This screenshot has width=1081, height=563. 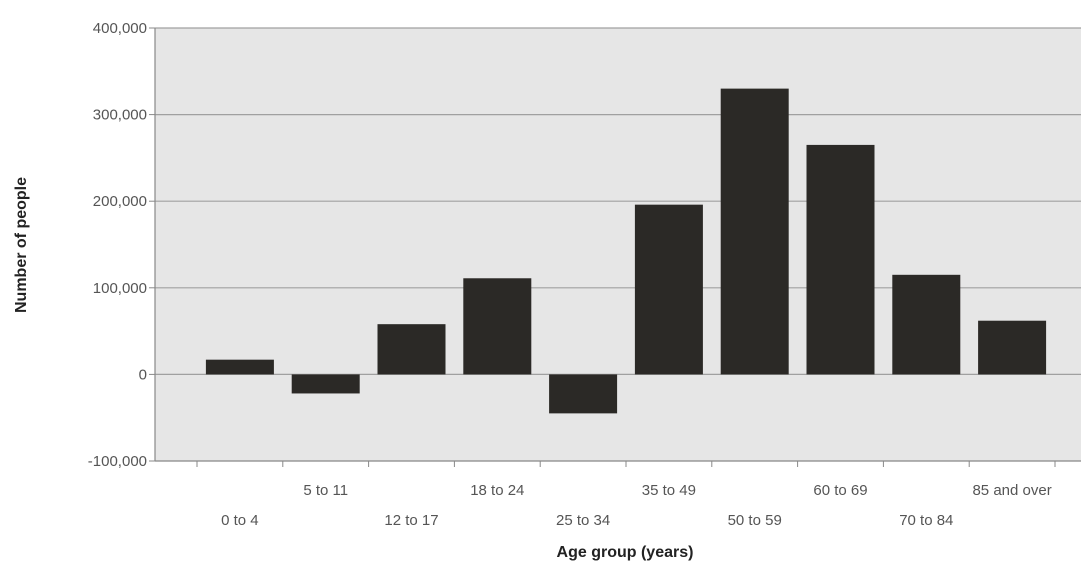 I want to click on x-tick-label: 5 to 11, so click(x=325, y=490).